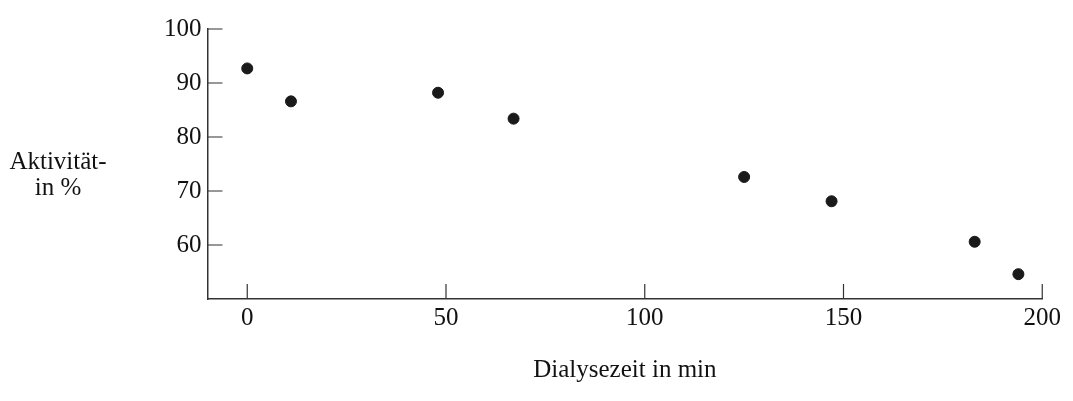 This screenshot has width=1073, height=401. What do you see at coordinates (183, 27) in the screenshot?
I see `y-tick-label: 100` at bounding box center [183, 27].